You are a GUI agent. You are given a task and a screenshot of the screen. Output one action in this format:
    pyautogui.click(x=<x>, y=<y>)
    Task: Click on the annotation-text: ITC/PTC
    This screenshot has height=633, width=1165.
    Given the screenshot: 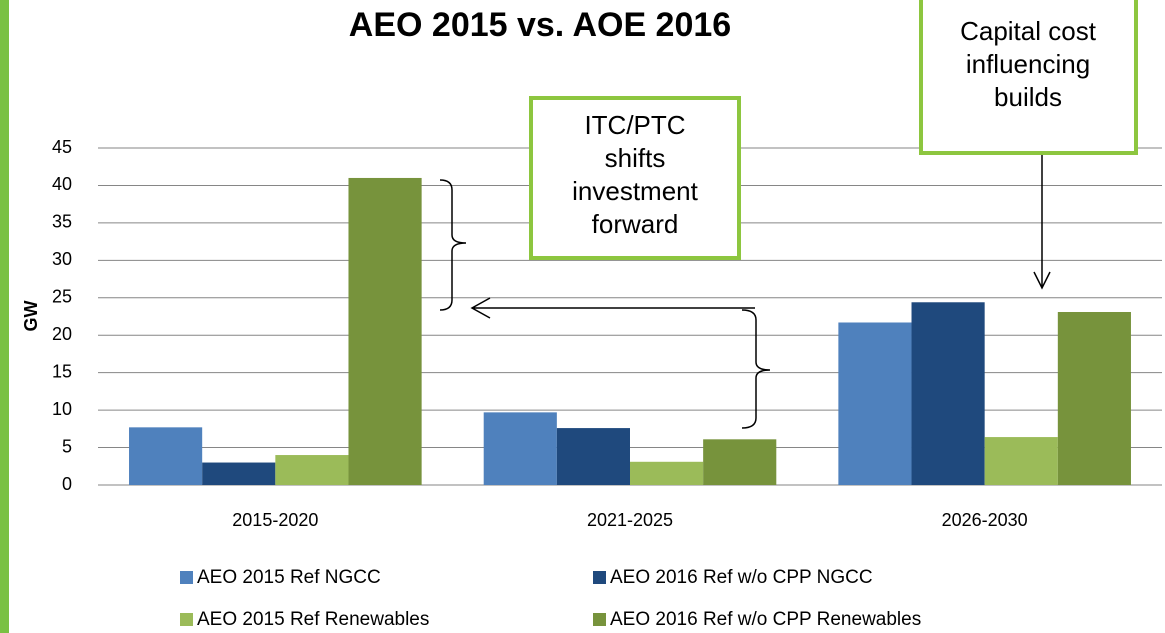 What is the action you would take?
    pyautogui.click(x=634, y=125)
    